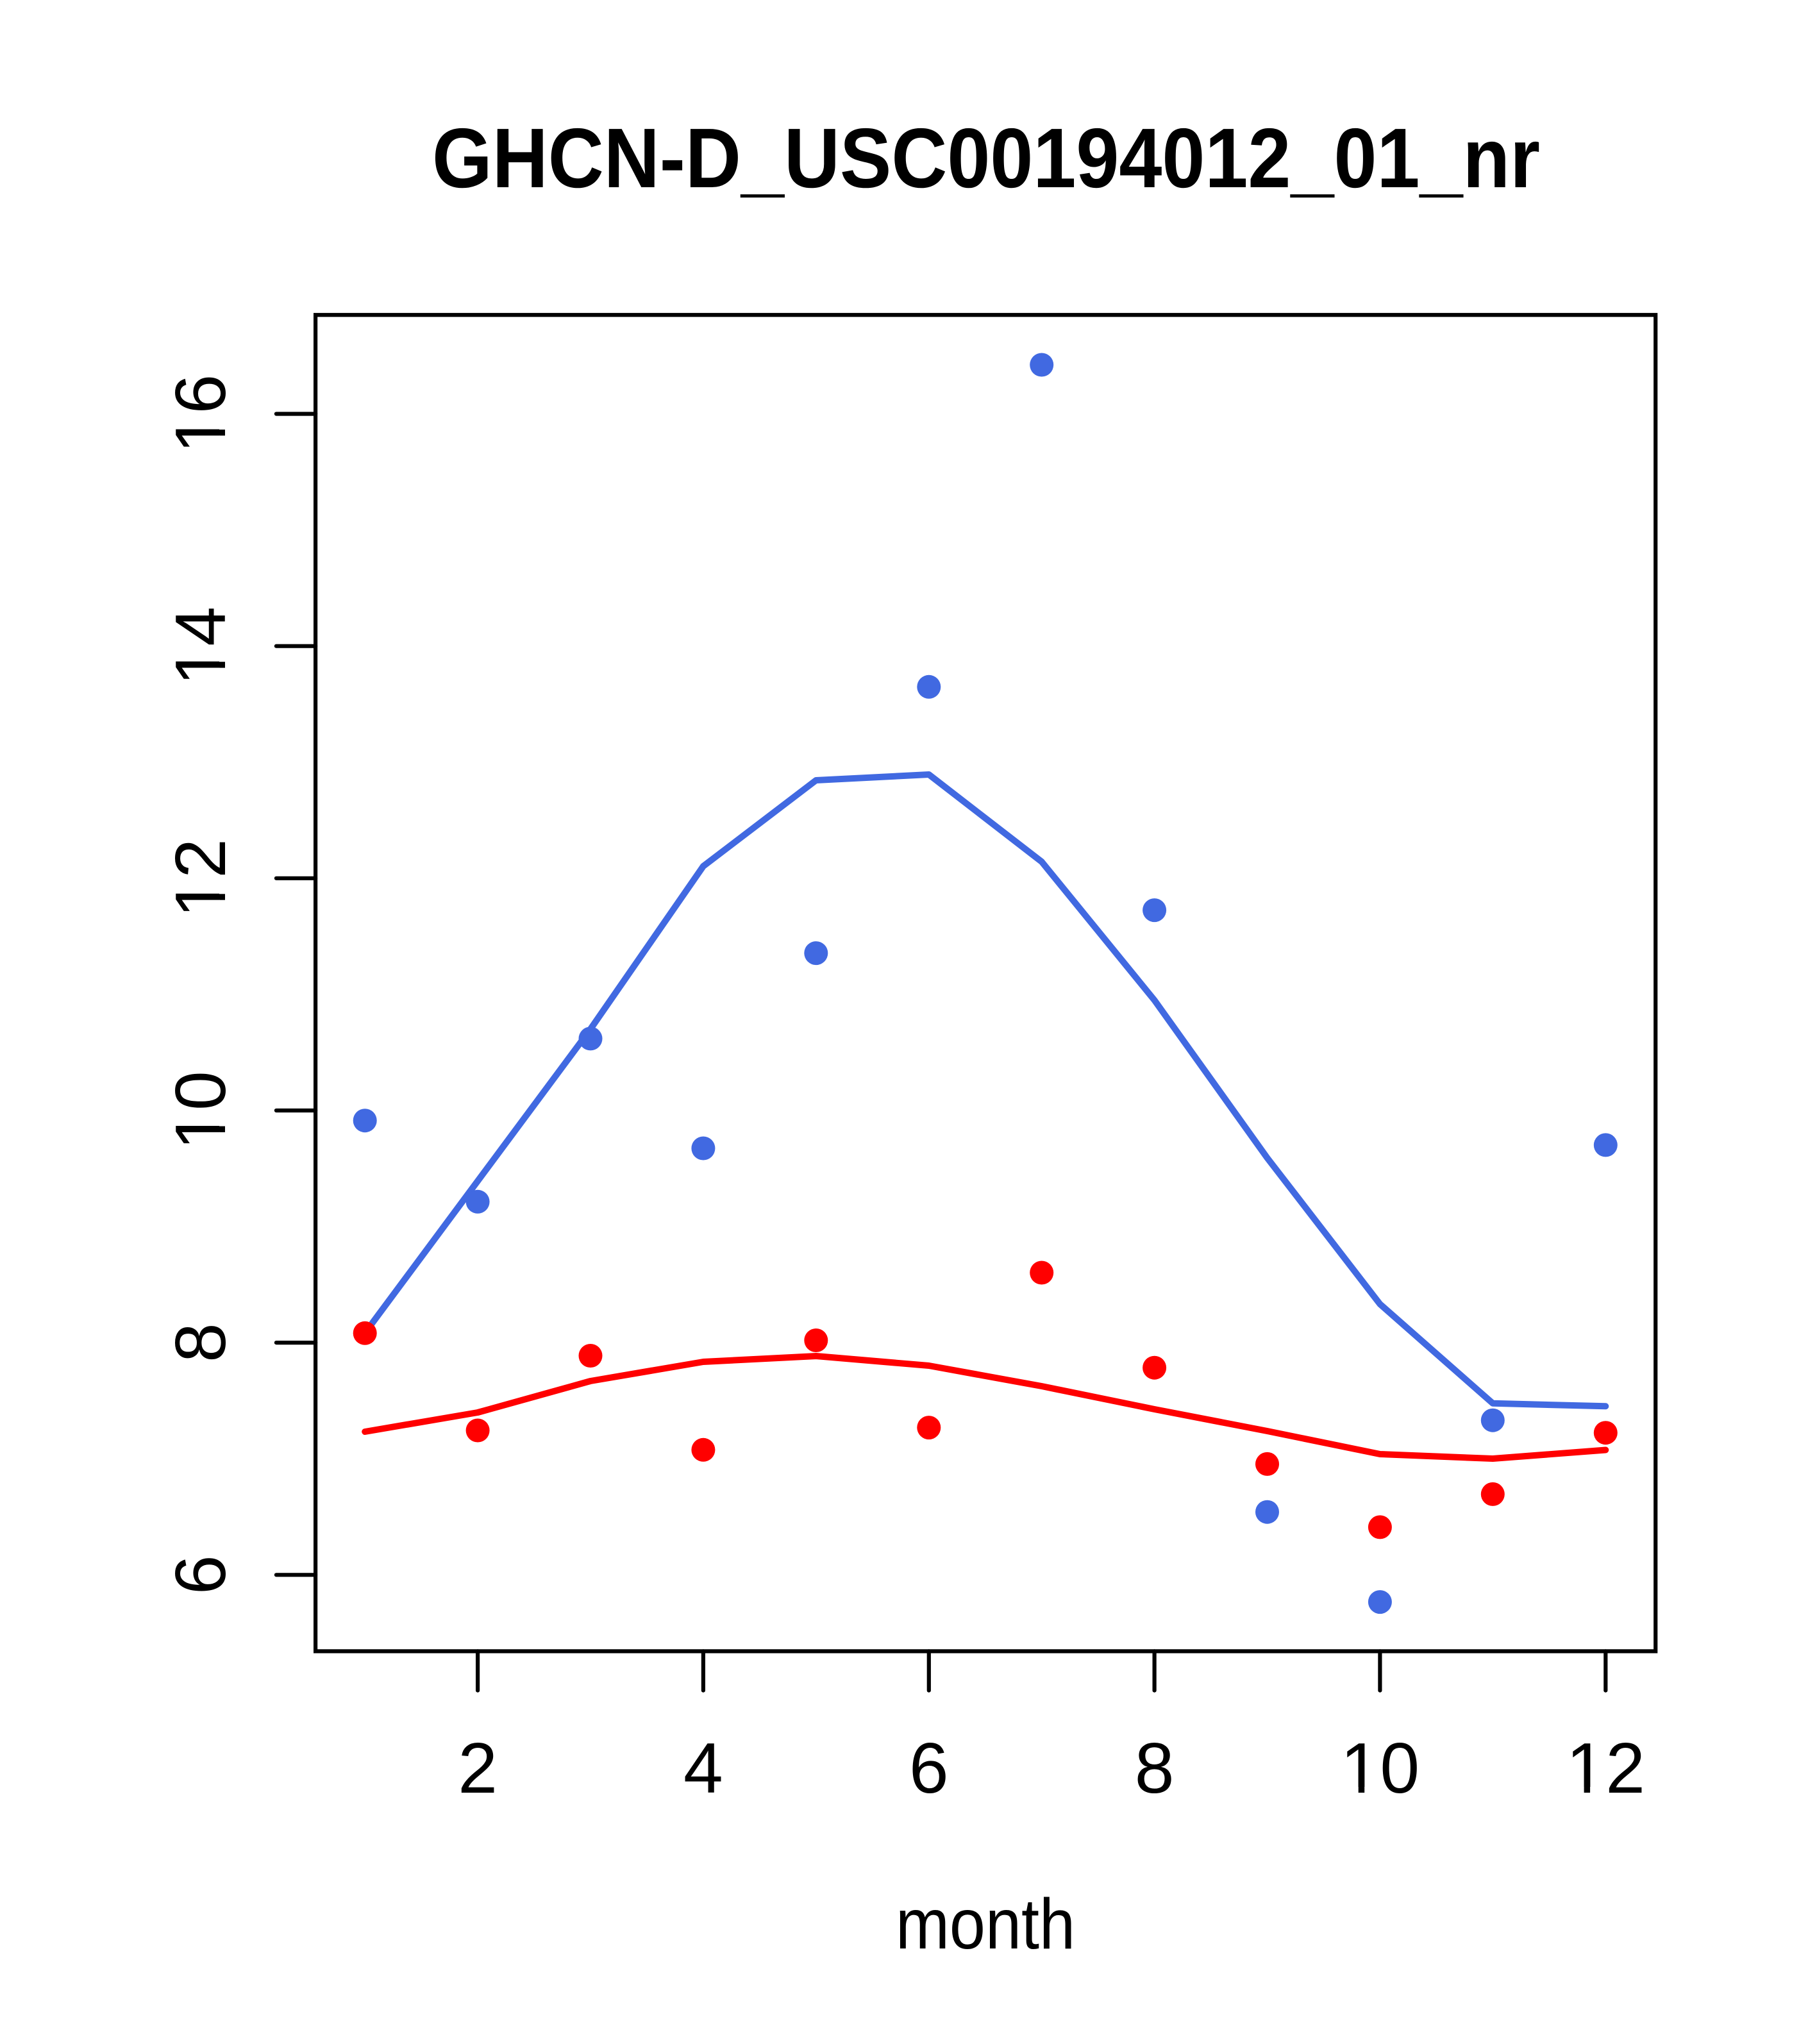  Describe the element at coordinates (986, 158) in the screenshot. I see `svg-text: GHCN-D_USC00194012_01_nr` at that location.